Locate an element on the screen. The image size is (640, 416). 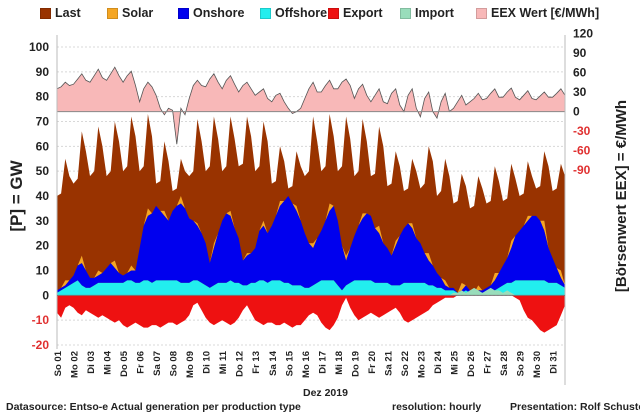
y-tick-label: 30 is located at coordinates (43, 221).